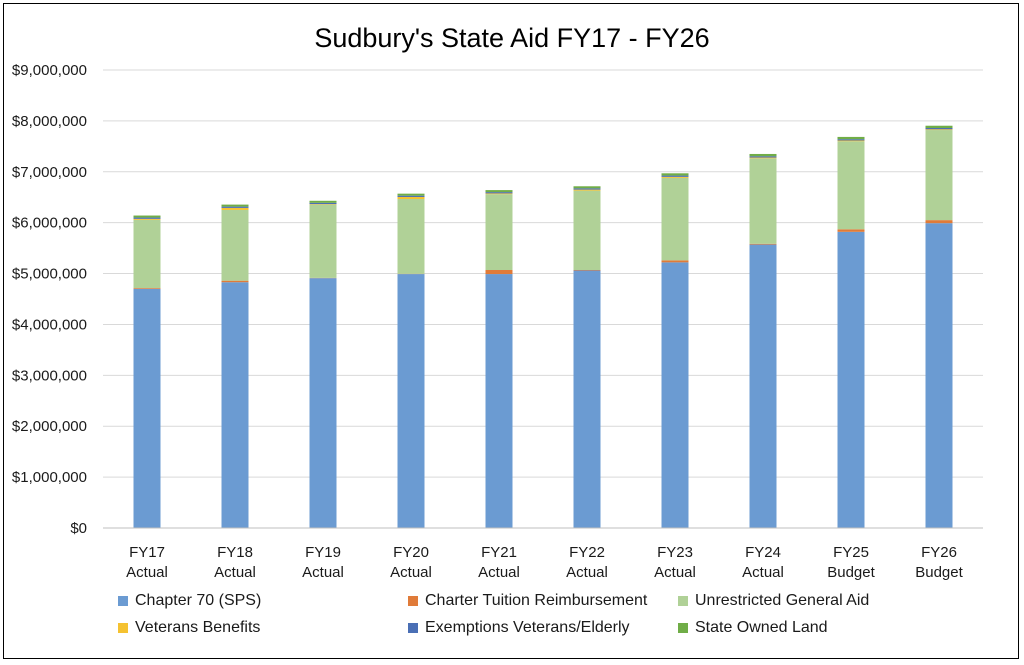  Describe the element at coordinates (49, 477) in the screenshot. I see `y-tick-label: $1,000,000` at that location.